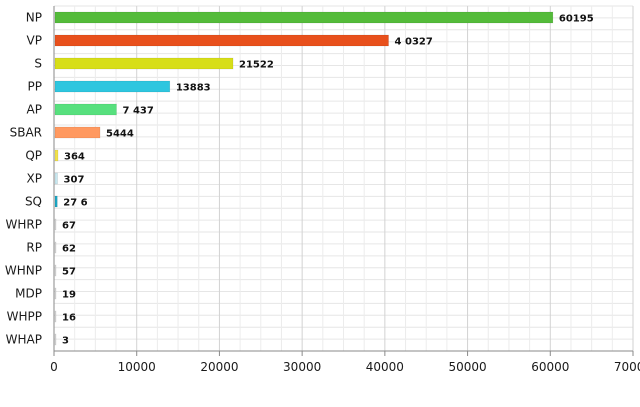  I want to click on bar-np, so click(304, 17).